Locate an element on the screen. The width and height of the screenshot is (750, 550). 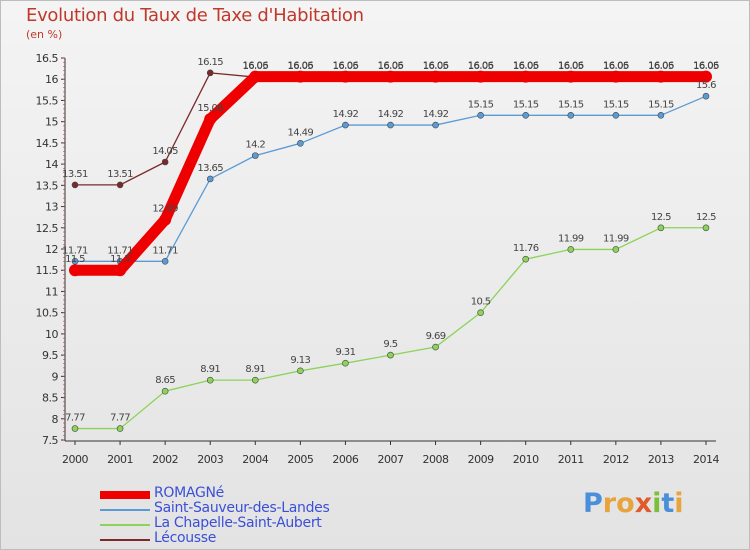
legend-label-saint-sauveur: Saint-Sauveur-des-Landes is located at coordinates (242, 508).